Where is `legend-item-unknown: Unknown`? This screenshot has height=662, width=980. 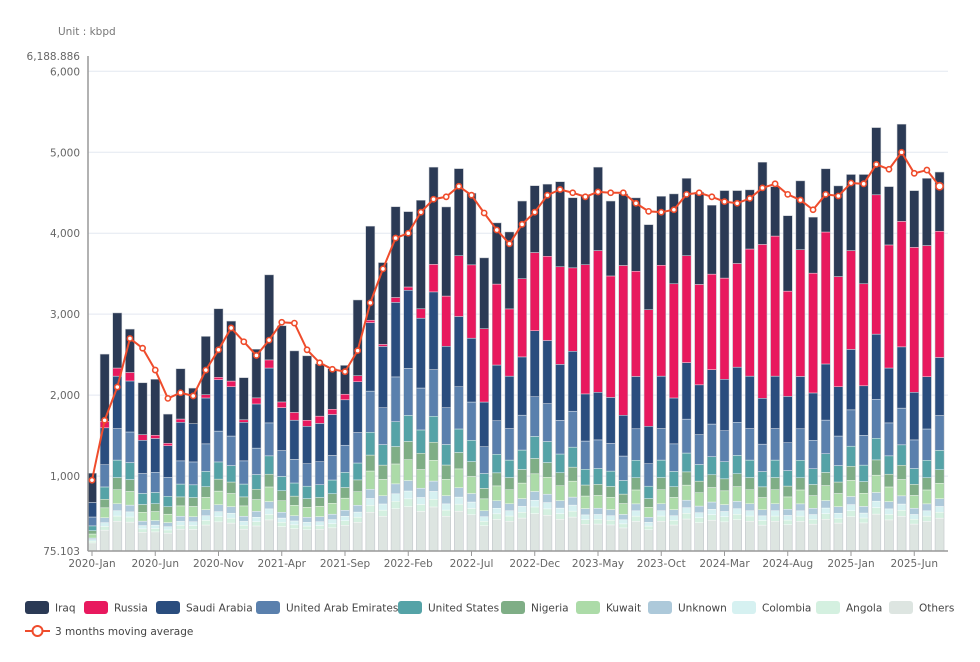
legend-item-unknown: Unknown is located at coordinates (687, 608).